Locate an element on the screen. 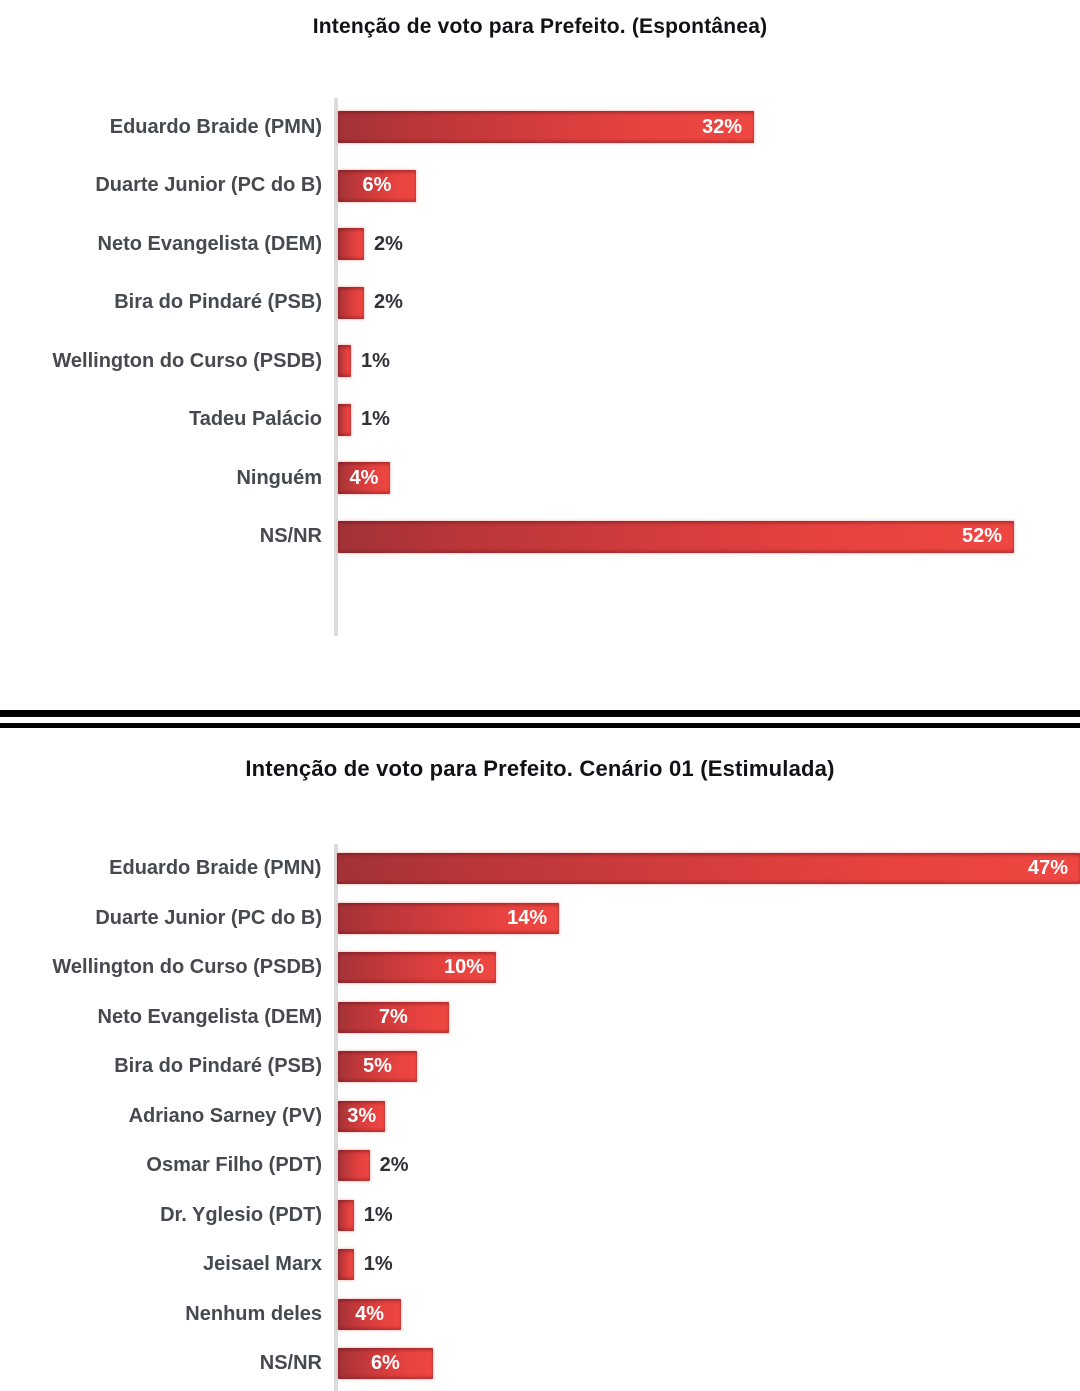 The image size is (1080, 1391). bar-track: 10% is located at coordinates (707, 968).